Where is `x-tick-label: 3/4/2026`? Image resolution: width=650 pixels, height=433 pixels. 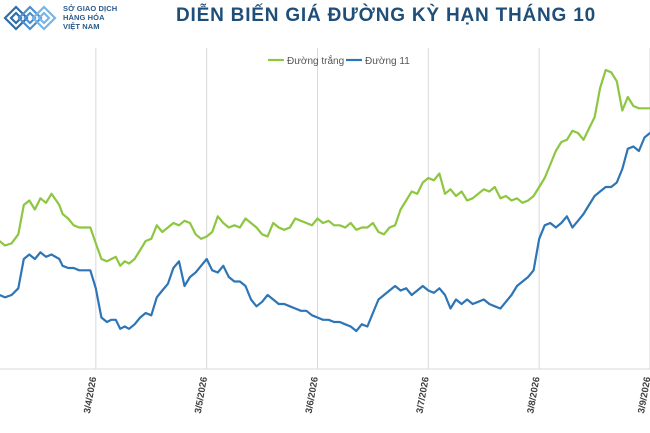 x-tick-label: 3/4/2026 is located at coordinates (90, 395).